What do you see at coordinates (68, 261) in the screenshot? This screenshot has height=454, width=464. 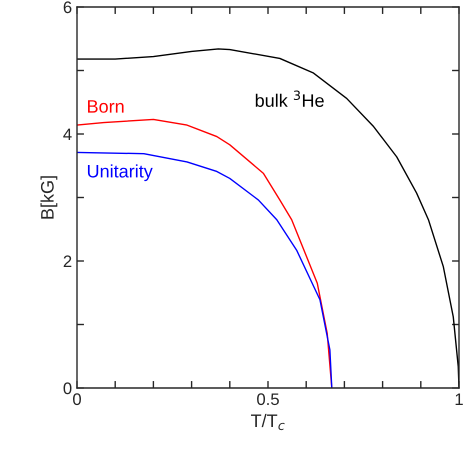 I see `y-tick-label: 2` at bounding box center [68, 261].